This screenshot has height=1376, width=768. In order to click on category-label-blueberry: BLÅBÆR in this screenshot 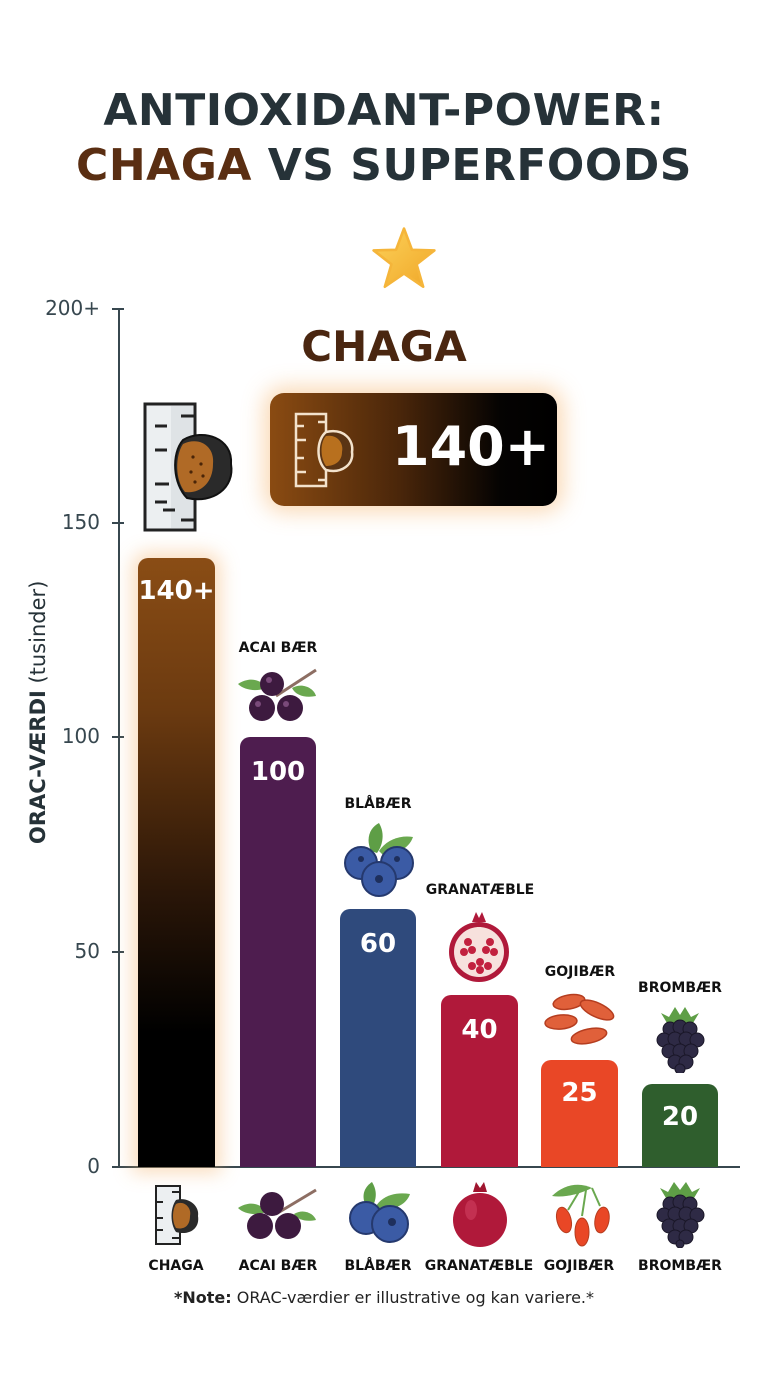, I will do `click(378, 1266)`.